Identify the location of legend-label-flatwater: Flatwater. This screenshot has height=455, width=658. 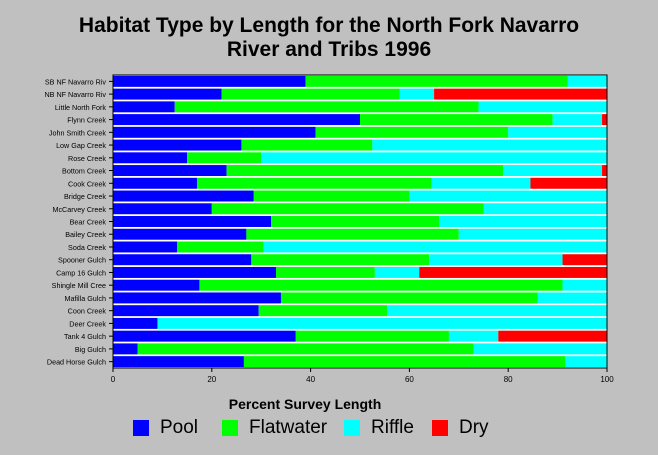
(288, 427).